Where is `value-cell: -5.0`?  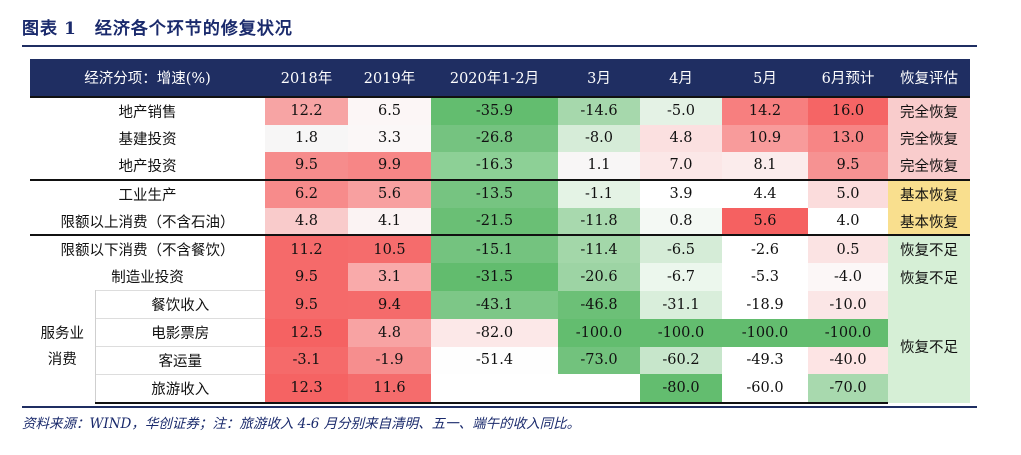 value-cell: -5.0 is located at coordinates (681, 111).